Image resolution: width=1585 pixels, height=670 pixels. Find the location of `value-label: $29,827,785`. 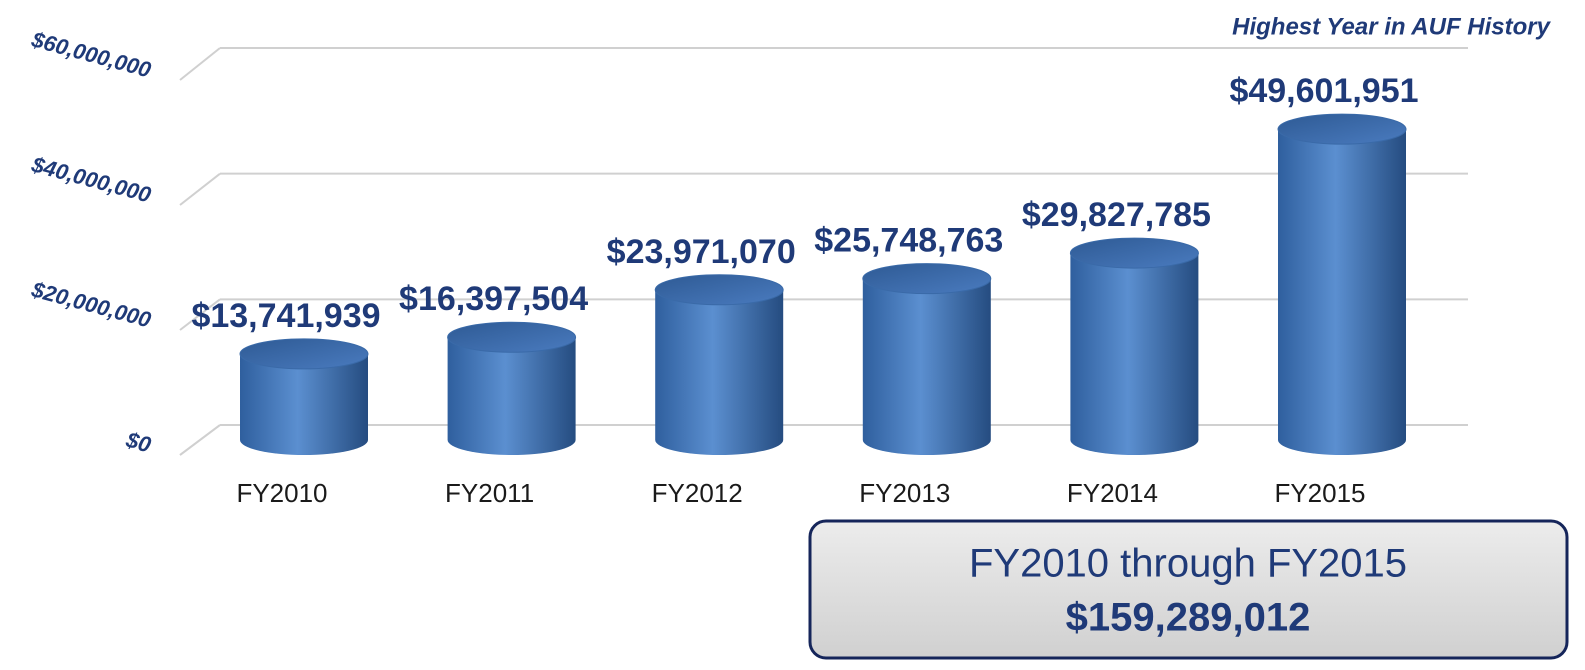

value-label: $29,827,785 is located at coordinates (1116, 215).